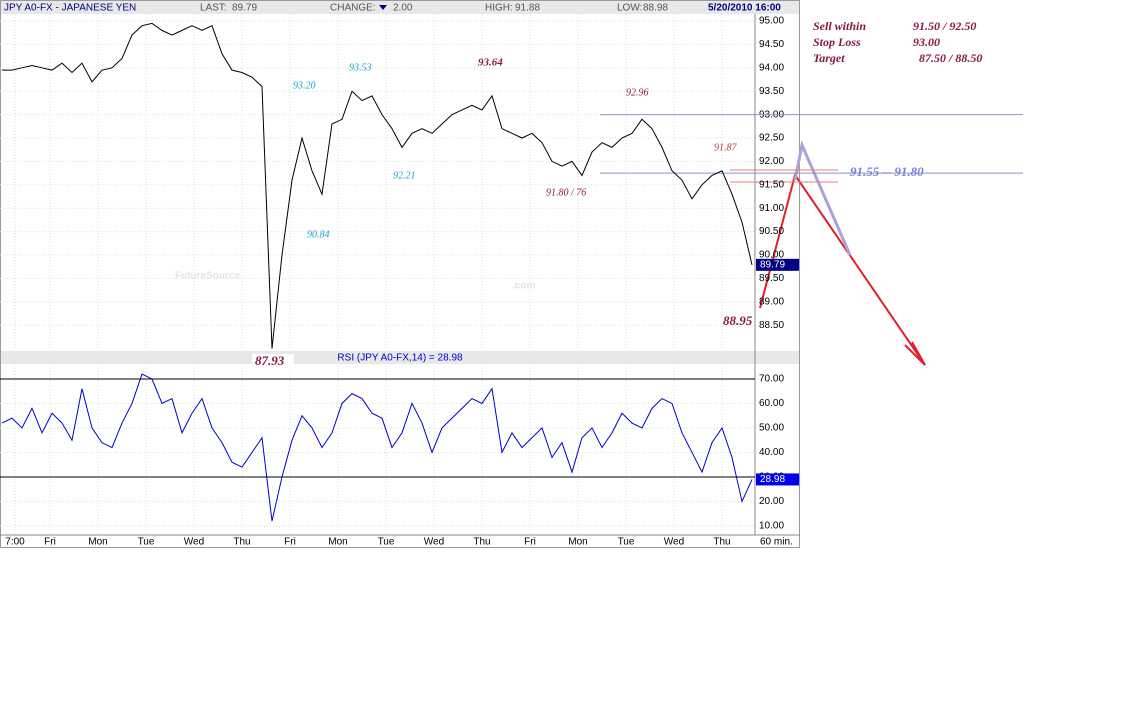 The image size is (1129, 717). What do you see at coordinates (771, 501) in the screenshot?
I see `y-tick-label: 20.00` at bounding box center [771, 501].